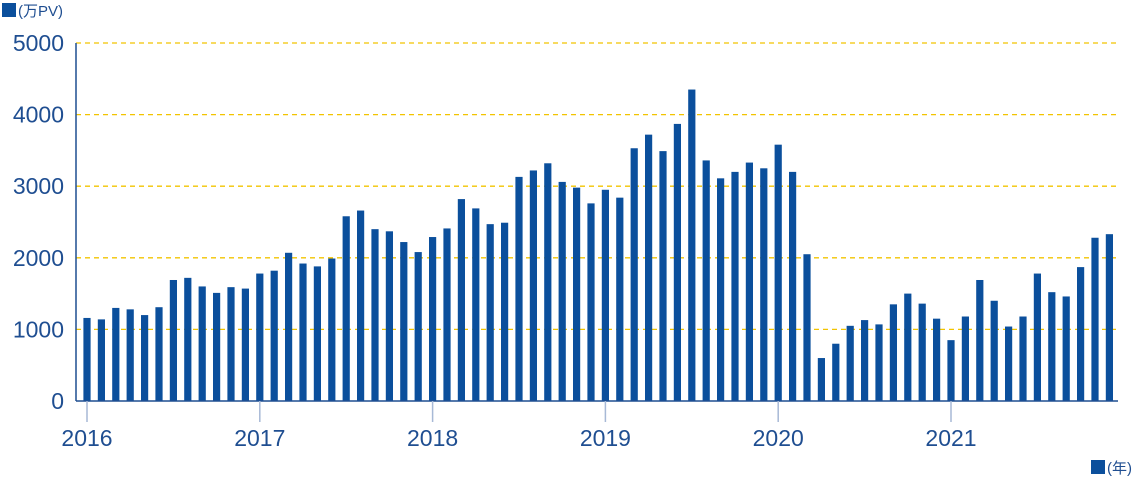 The height and width of the screenshot is (480, 1140). I want to click on y-tick-labels: 0 1000 2000 3000 4000 5000, so click(38, 222).